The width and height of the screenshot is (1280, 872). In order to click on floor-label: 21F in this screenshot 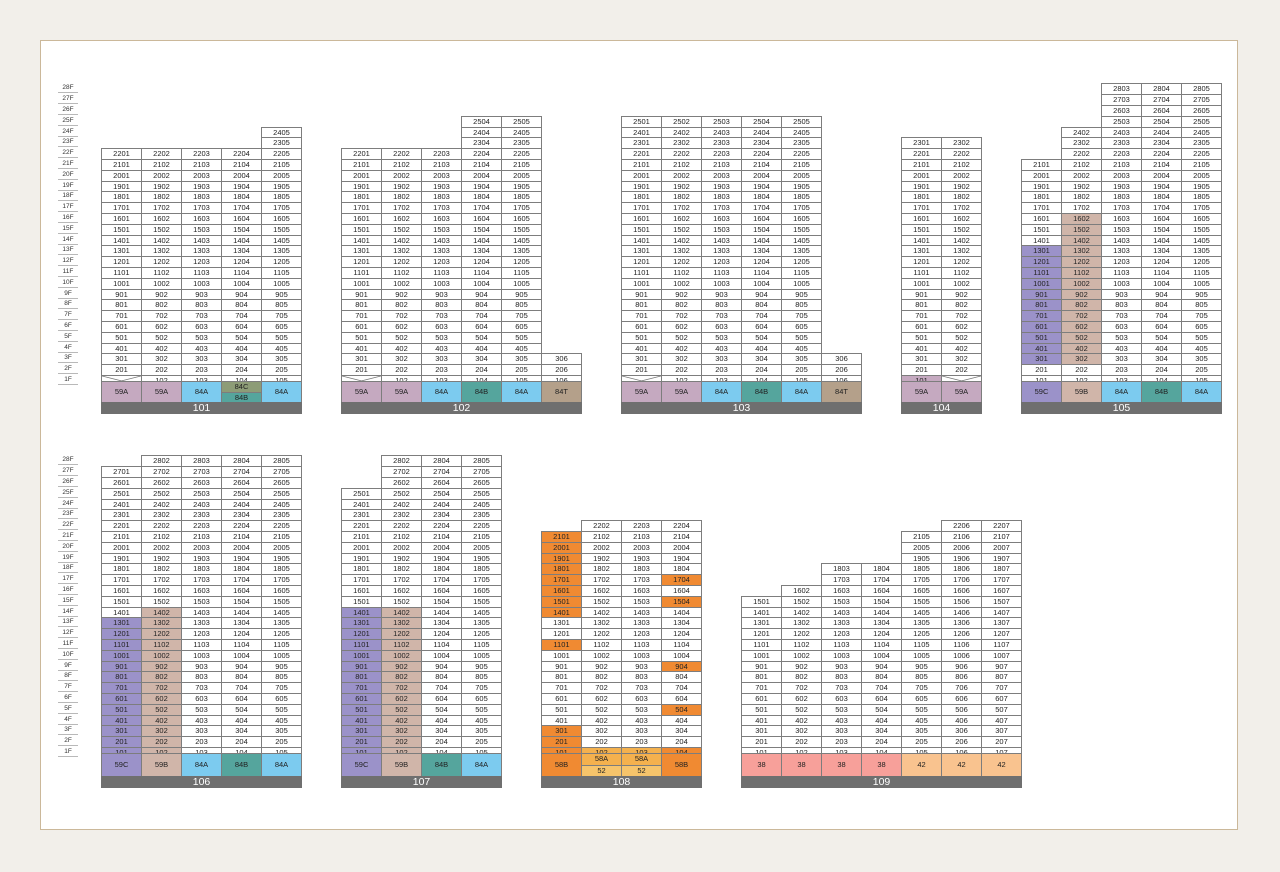, I will do `click(68, 164)`.